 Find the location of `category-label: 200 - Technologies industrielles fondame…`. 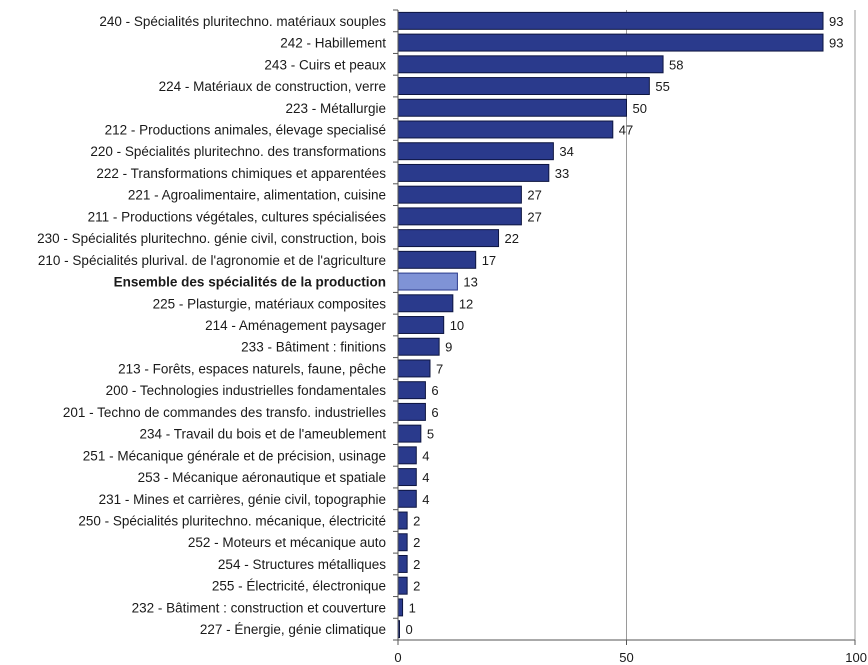

category-label: 200 - Technologies industrielles fondame… is located at coordinates (246, 390).